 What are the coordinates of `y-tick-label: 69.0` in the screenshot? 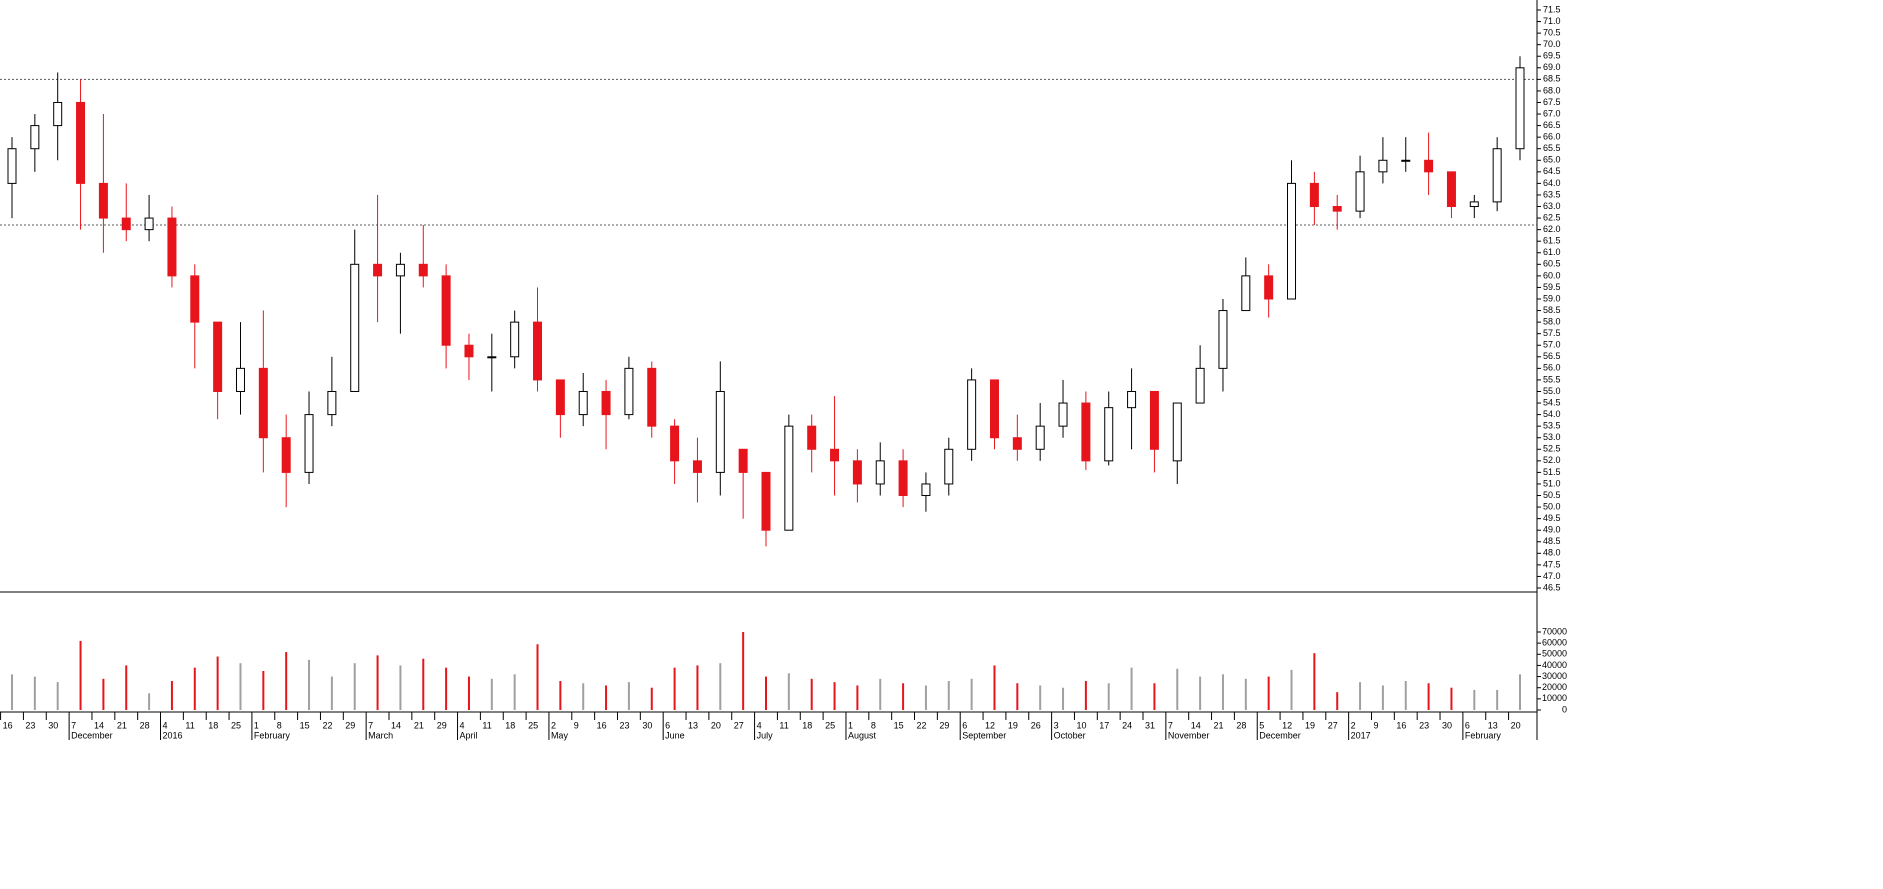 It's located at (1552, 67).